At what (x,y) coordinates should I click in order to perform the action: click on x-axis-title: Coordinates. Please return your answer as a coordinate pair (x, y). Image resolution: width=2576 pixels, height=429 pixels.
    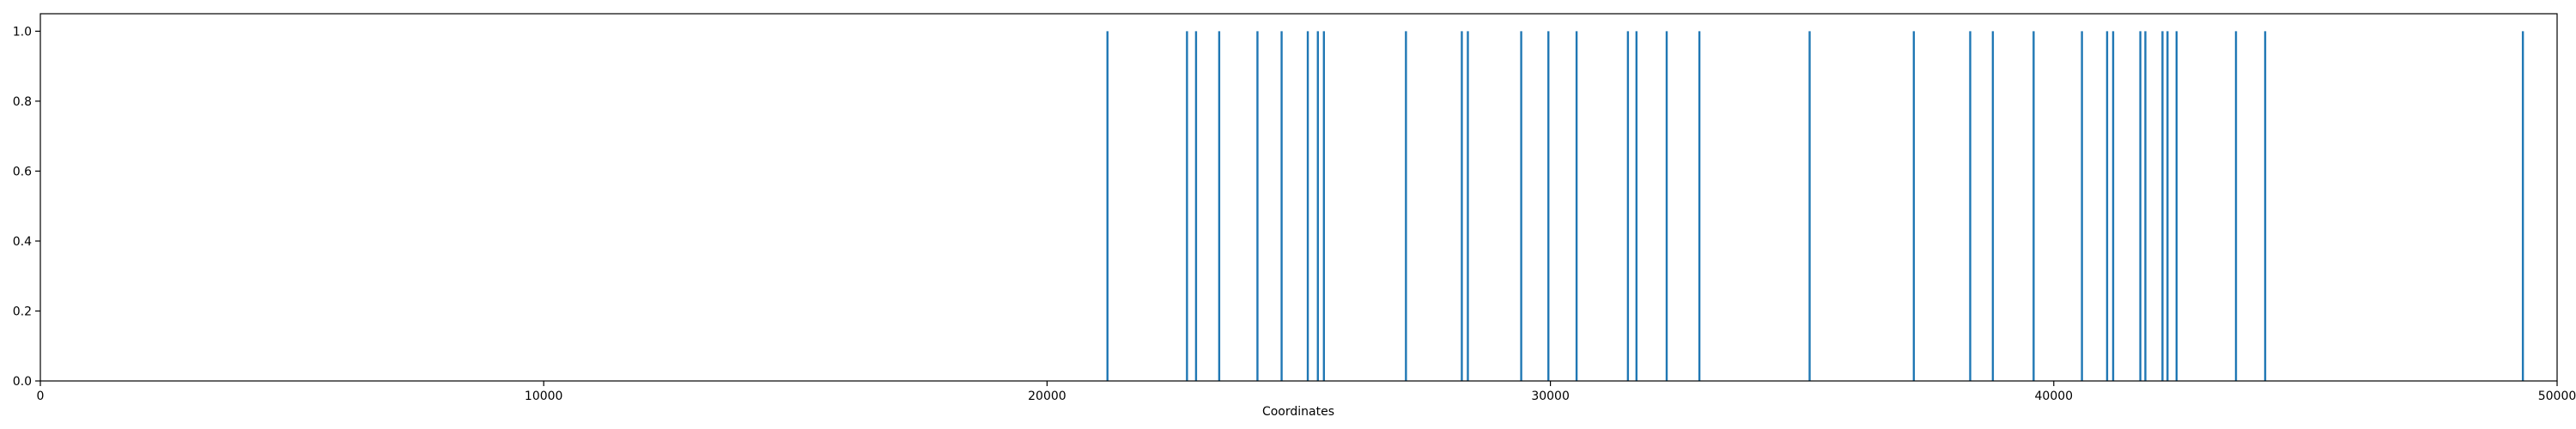
    Looking at the image, I should click on (1298, 412).